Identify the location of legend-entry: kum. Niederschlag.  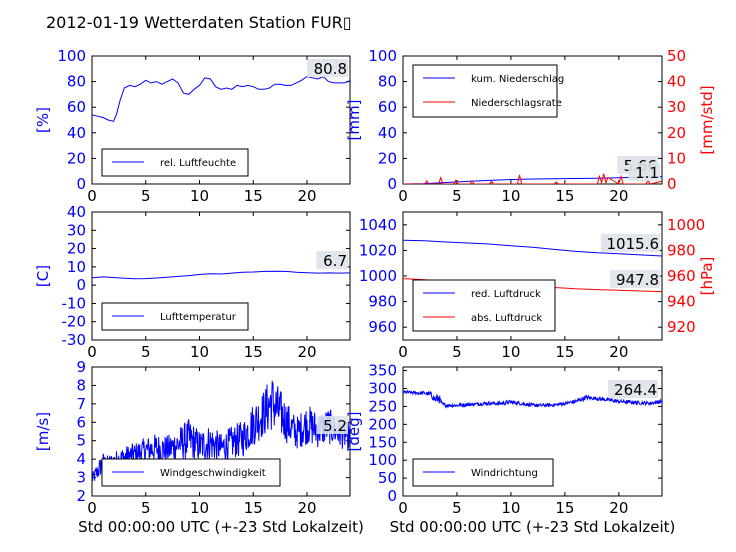
(517, 79).